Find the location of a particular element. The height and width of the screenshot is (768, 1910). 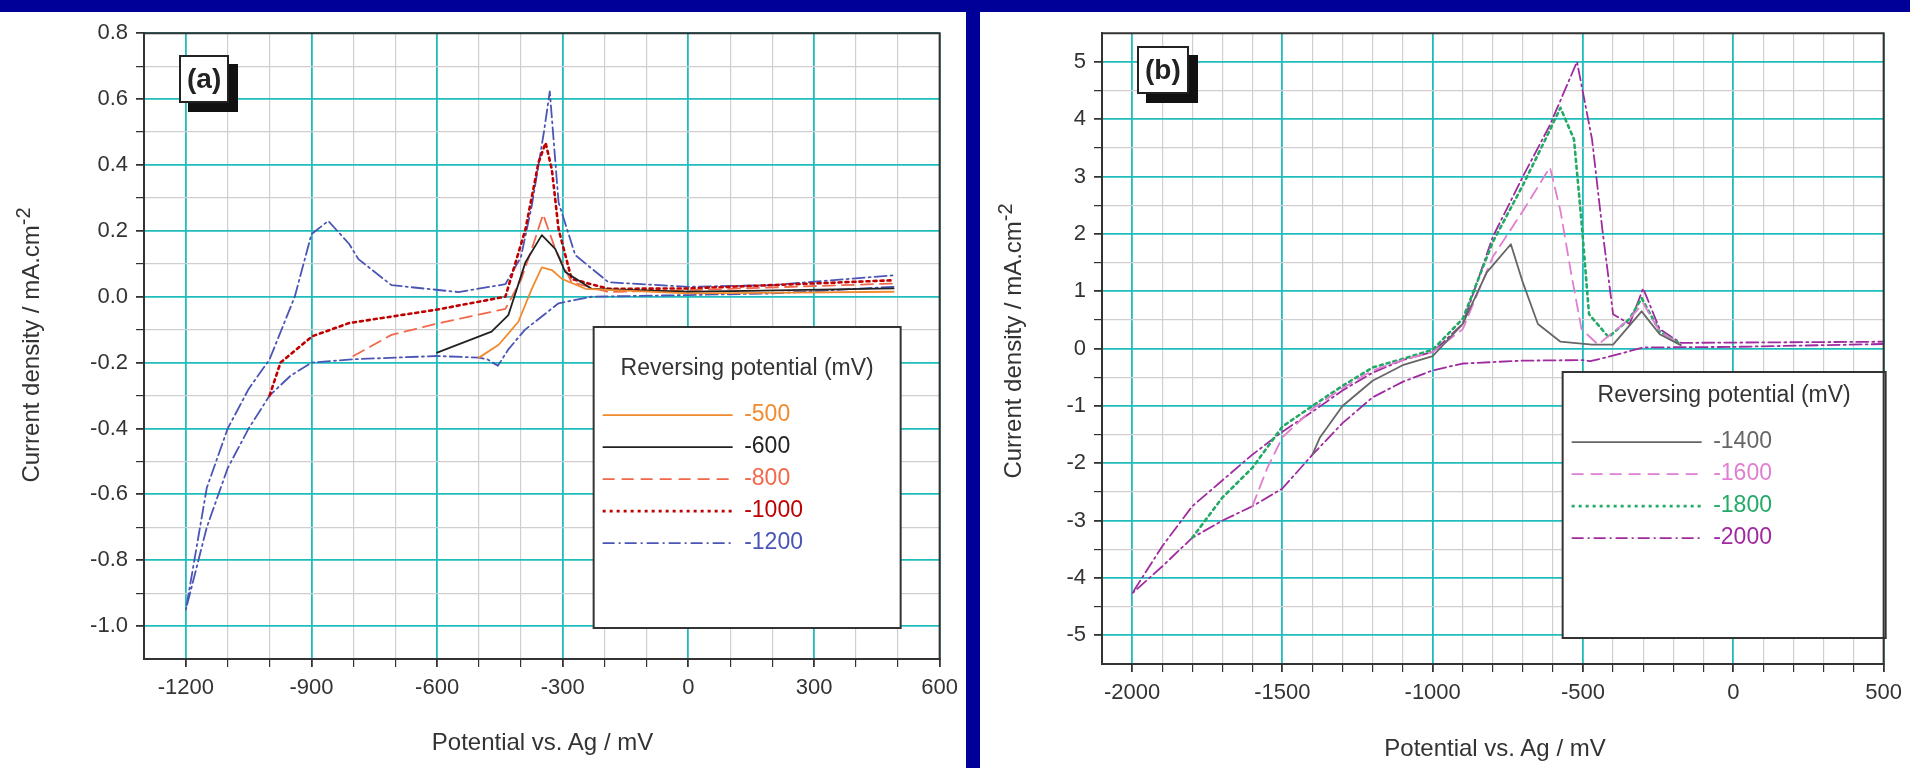

y-tick-label: 3 is located at coordinates (1079, 175).